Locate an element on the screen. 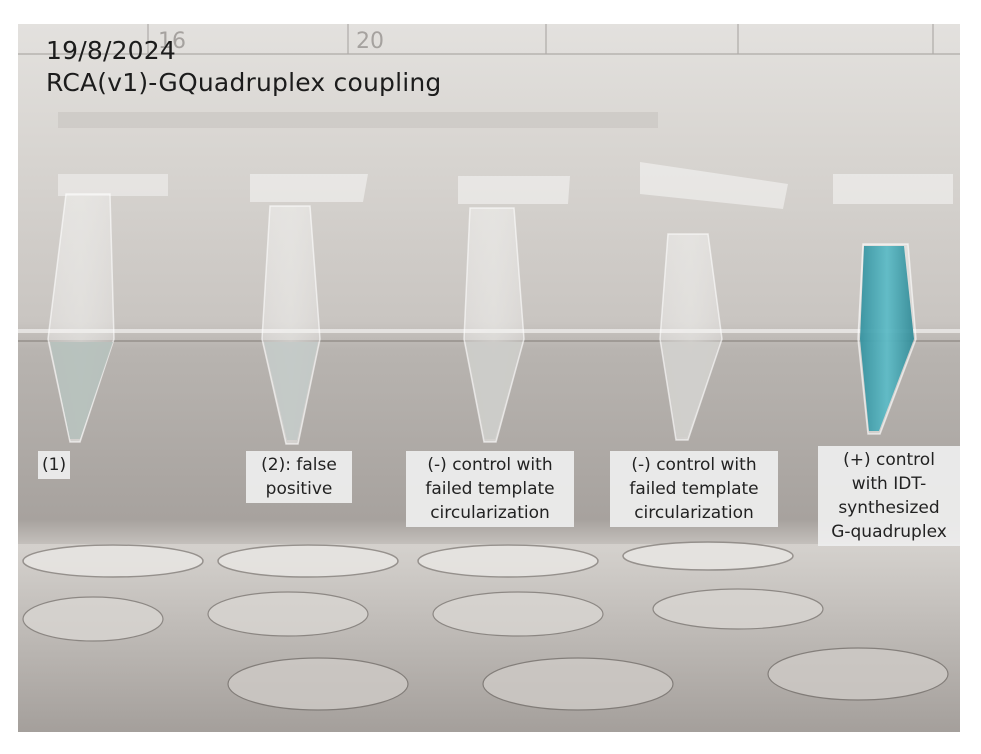 The image size is (981, 754). tube-5-label-line-4: G-quadruplex is located at coordinates (889, 532).